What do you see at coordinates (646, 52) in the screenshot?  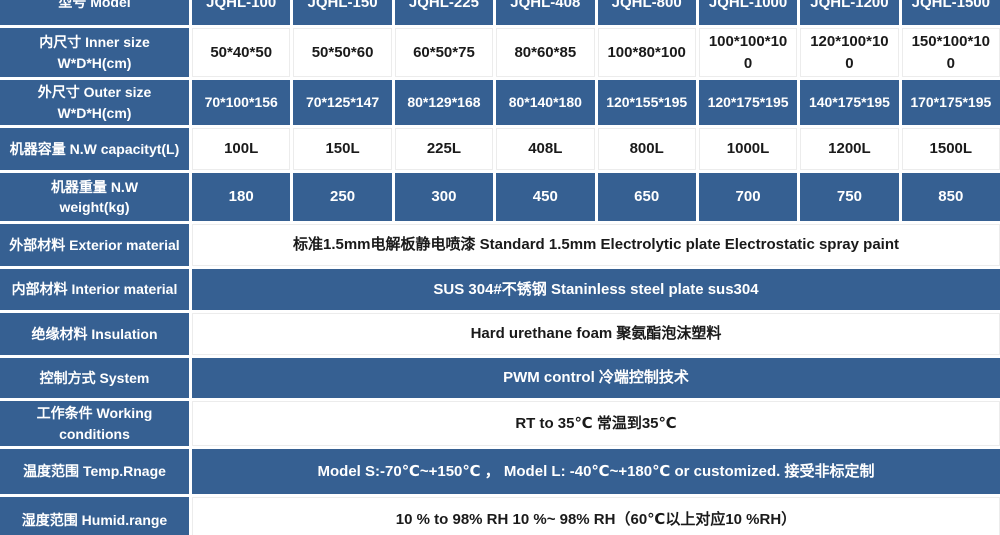 I see `inner-size-cell: 100*80*100` at bounding box center [646, 52].